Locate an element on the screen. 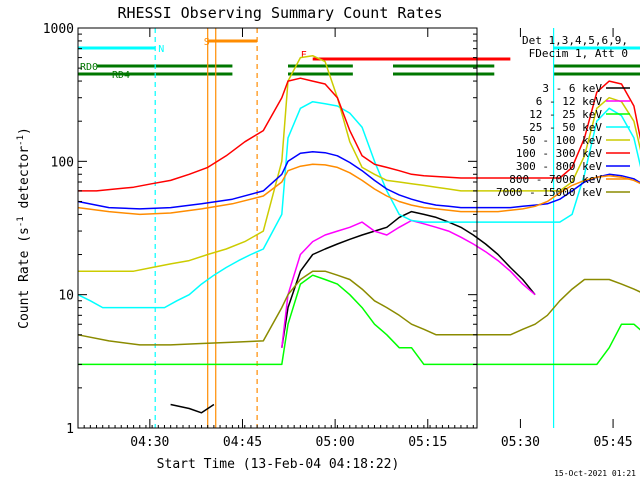 Image resolution: width=640 pixels, height=480 pixels. legend-label: 50 - 100 keV is located at coordinates (563, 140).